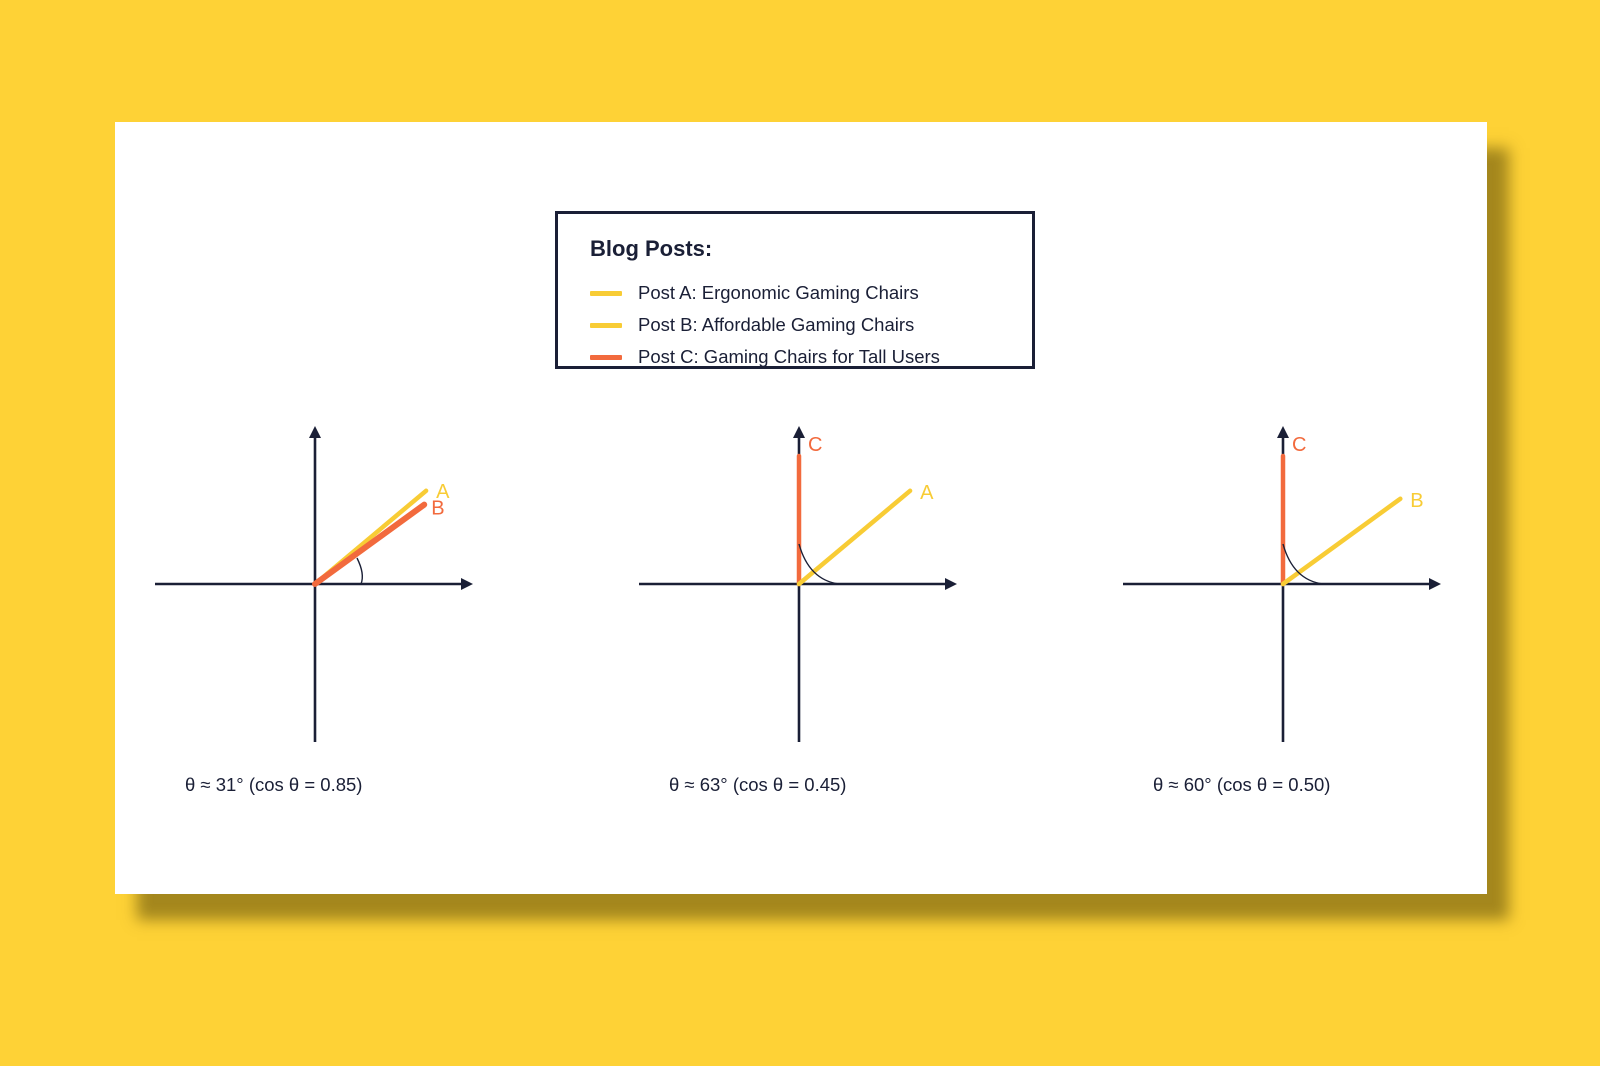 The height and width of the screenshot is (1066, 1600). Describe the element at coordinates (951, 584) in the screenshot. I see `panel-2-x-axis-arrow-icon` at that location.